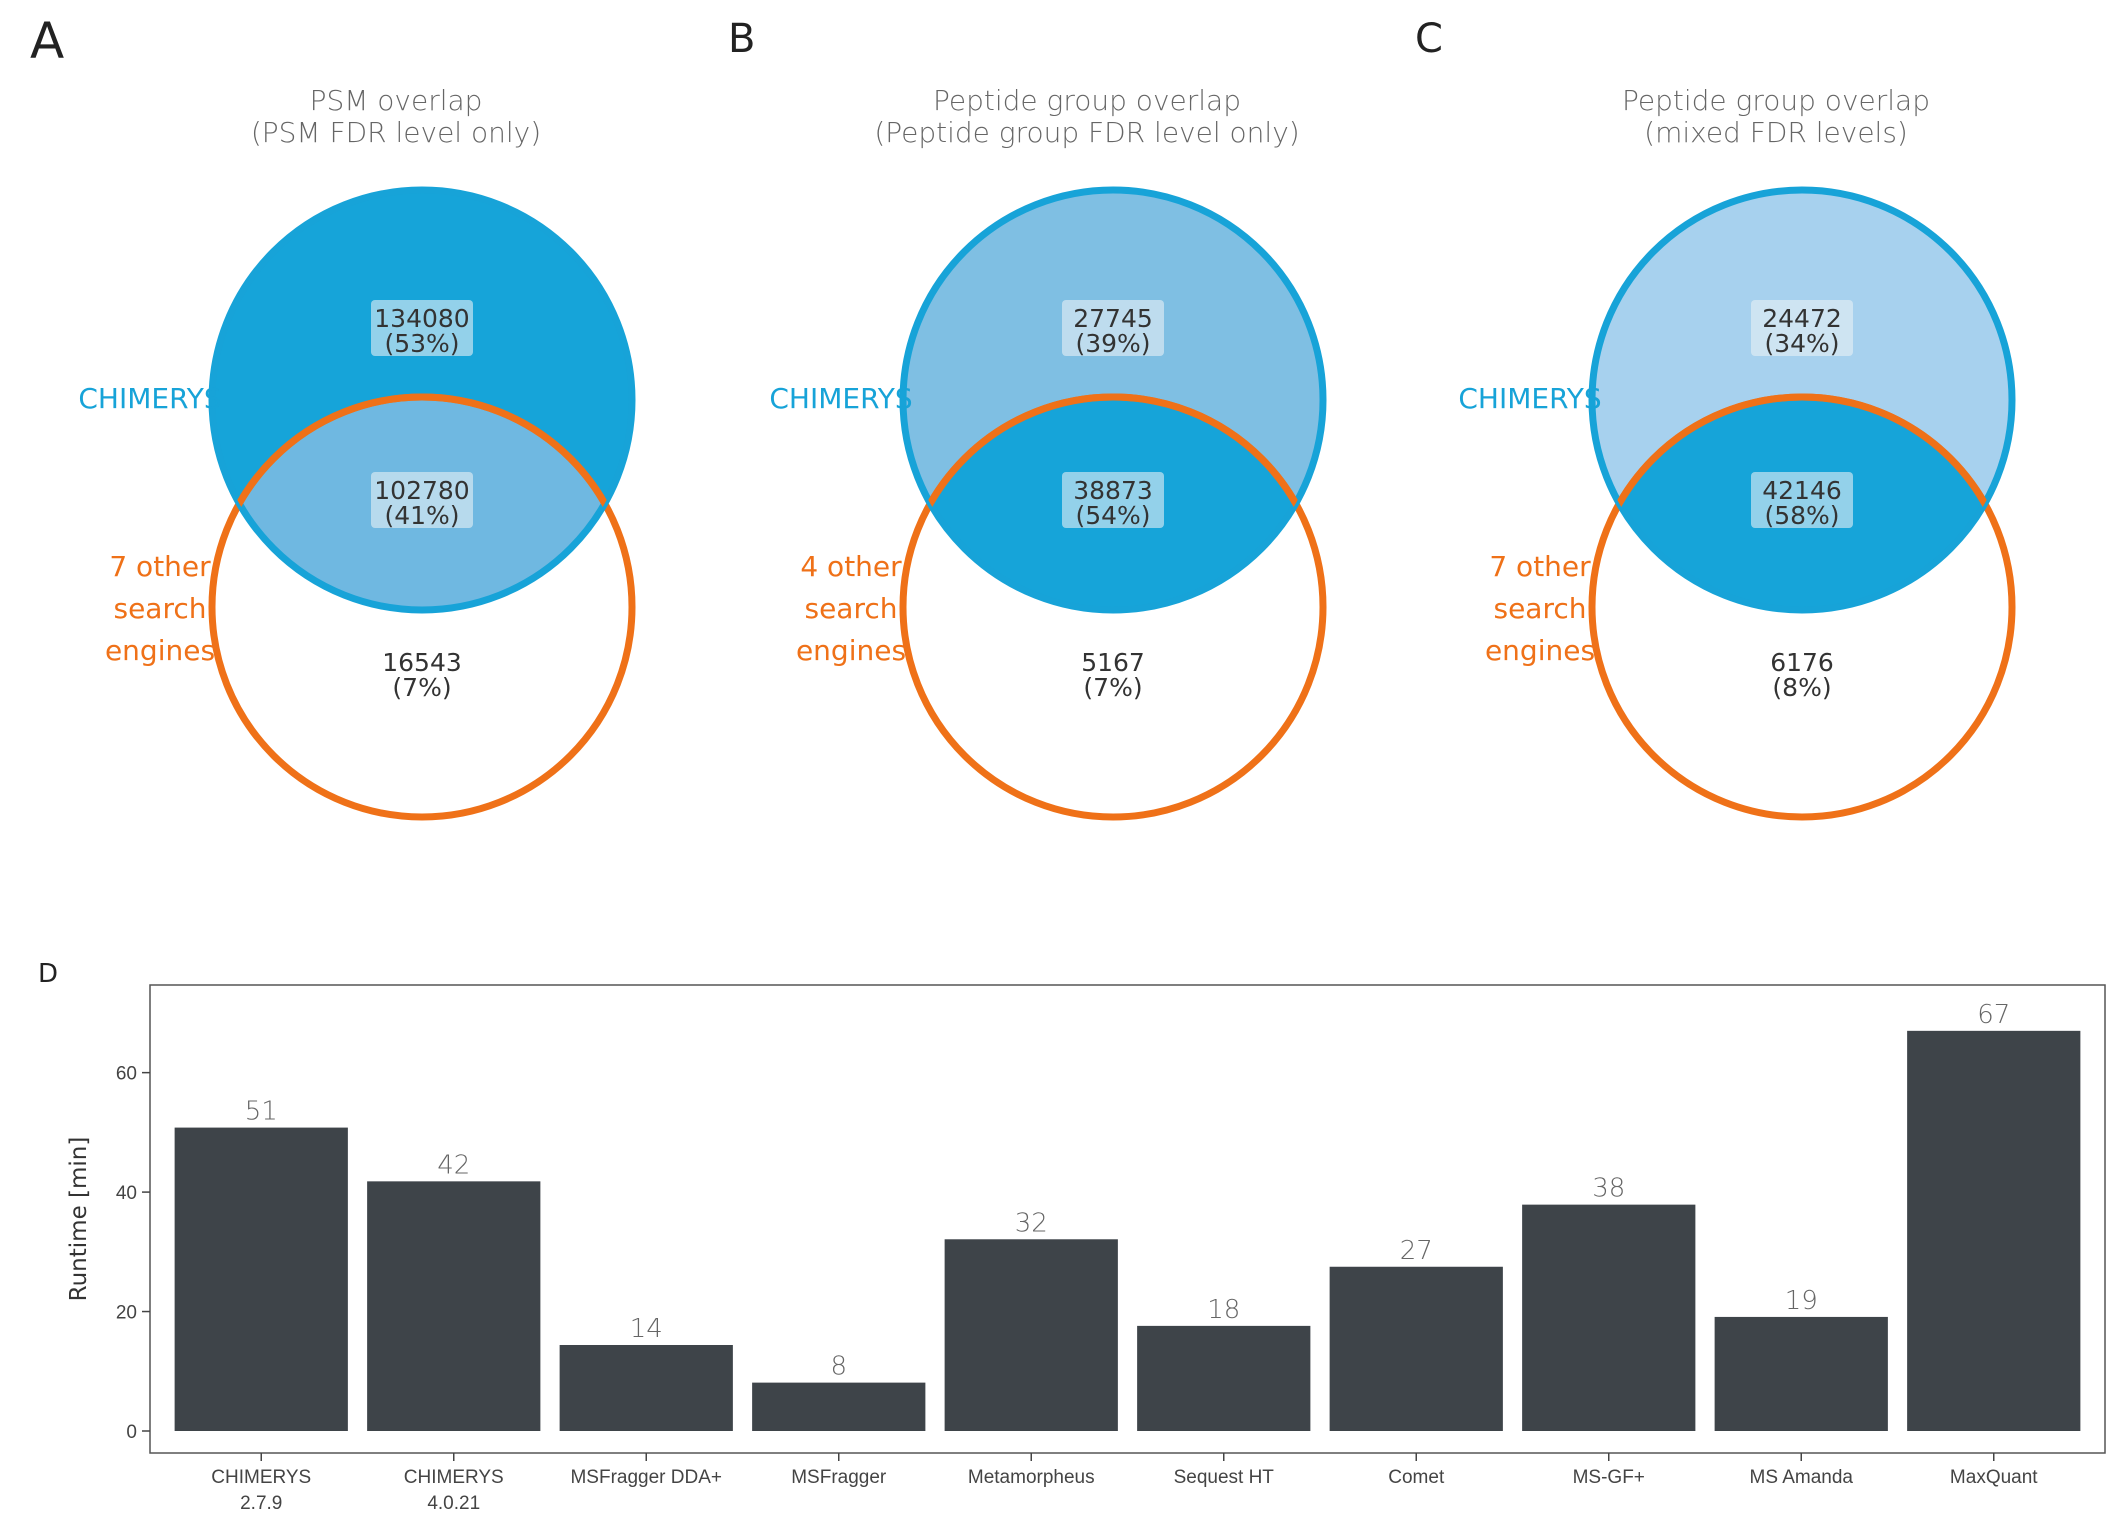 The image size is (2125, 1535). I want to click on x-tick-label: MS Amanda, so click(1802, 1477).